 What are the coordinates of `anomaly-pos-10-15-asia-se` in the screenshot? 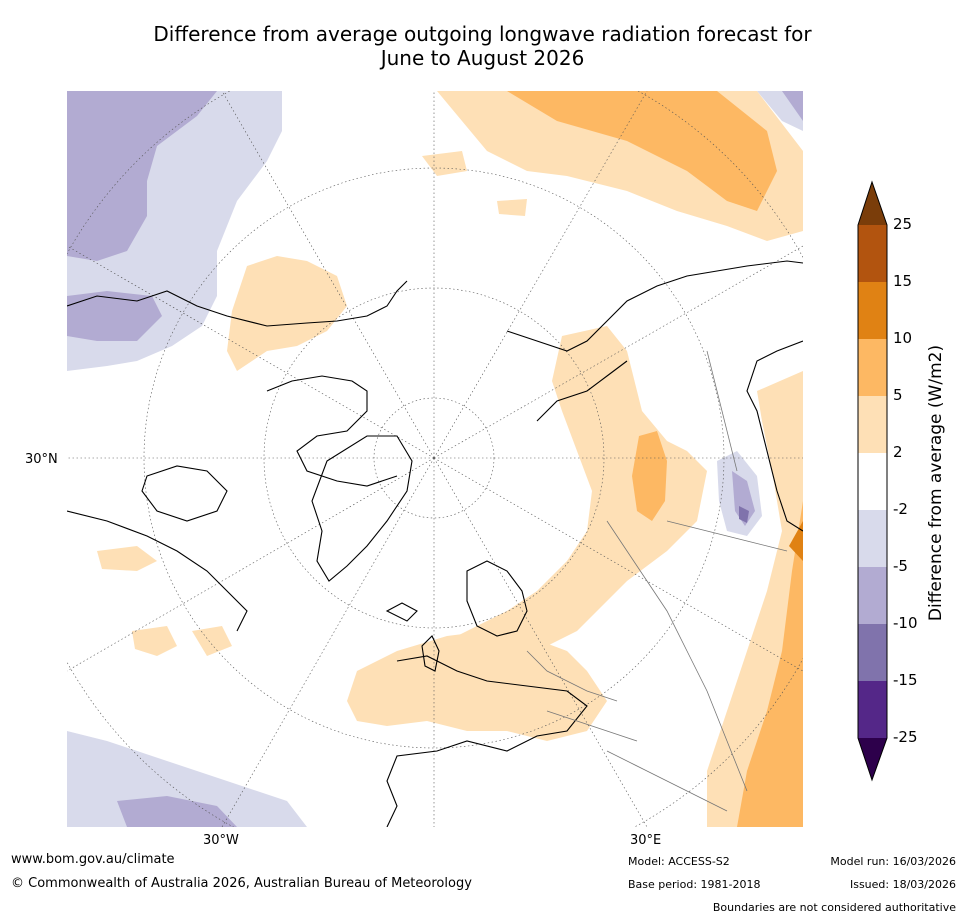 It's located at (796, 541).